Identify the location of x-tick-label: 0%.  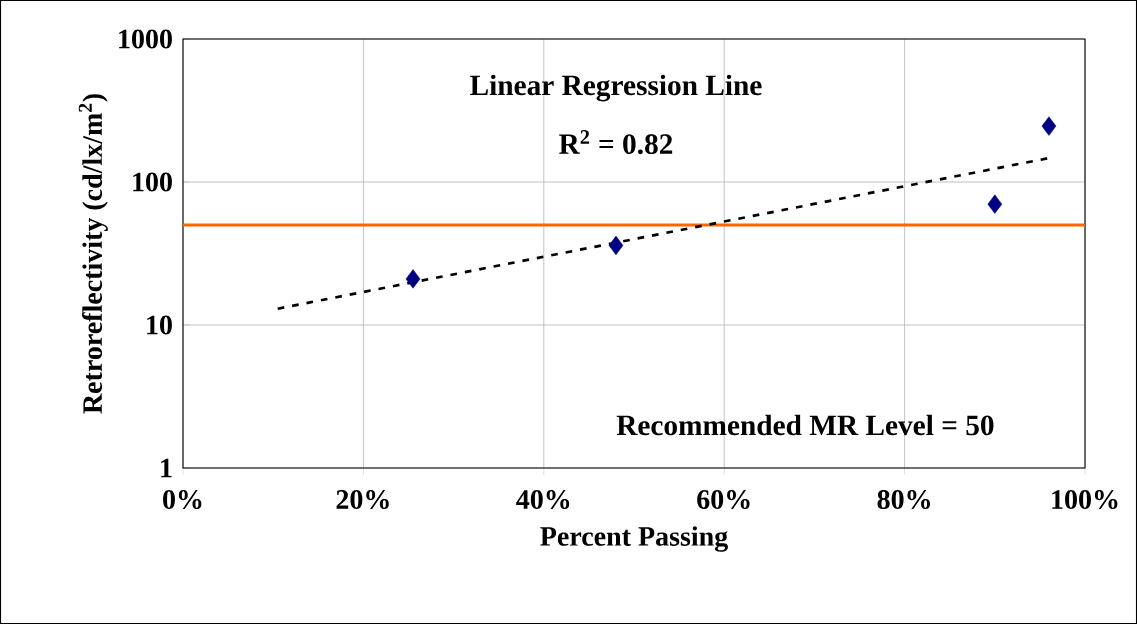
(182, 500).